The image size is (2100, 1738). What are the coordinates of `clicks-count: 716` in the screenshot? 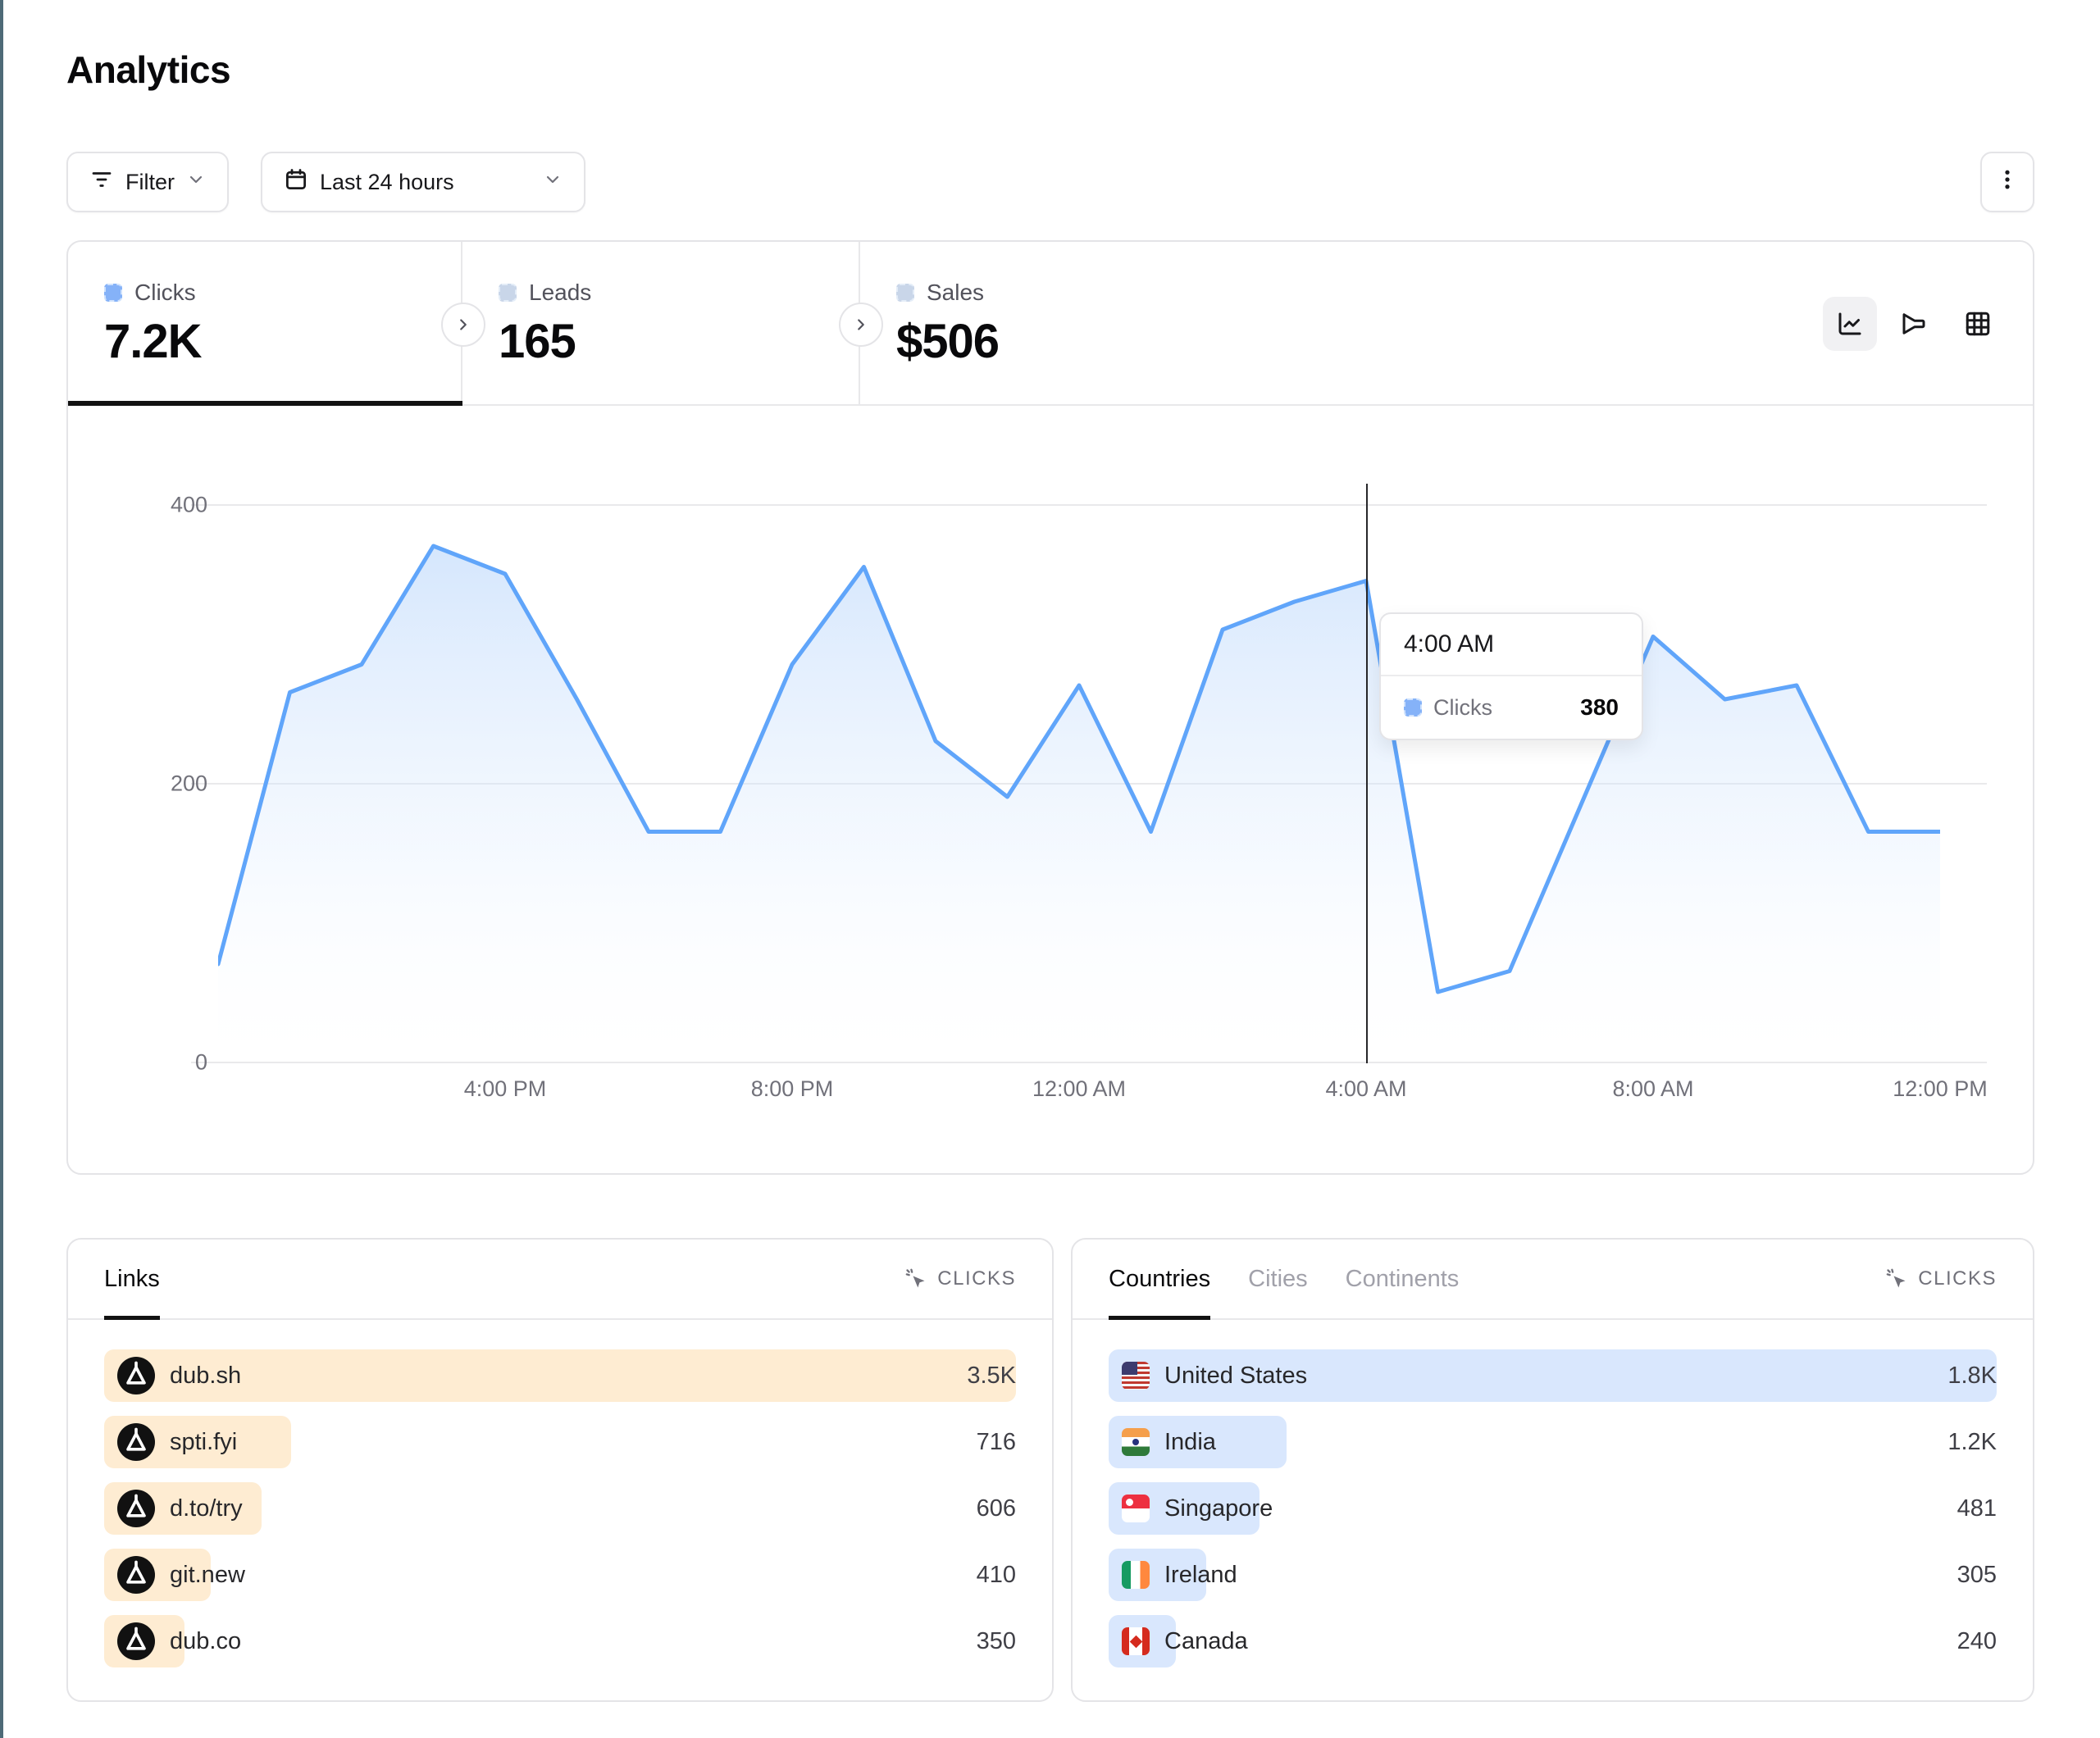 It's located at (996, 1441).